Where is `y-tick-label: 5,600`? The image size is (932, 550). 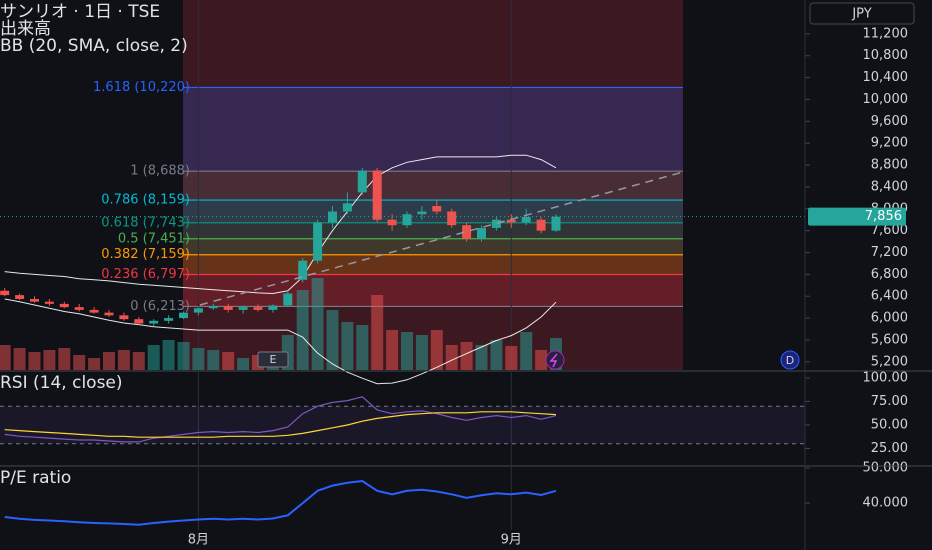 y-tick-label: 5,600 is located at coordinates (889, 339).